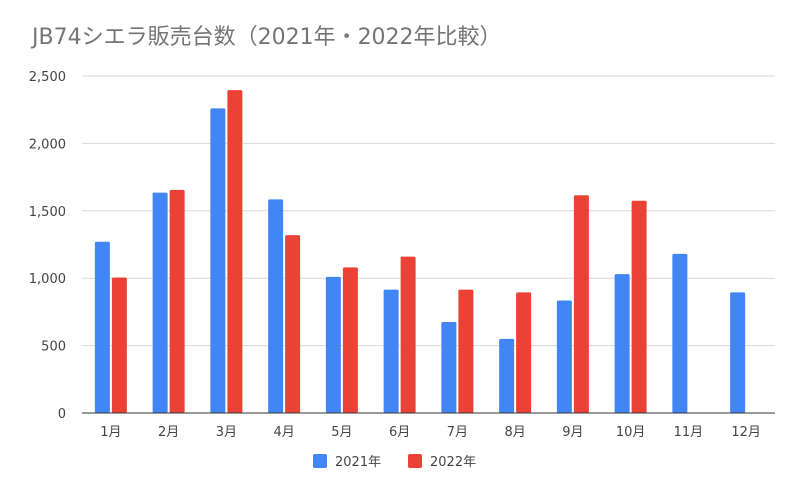 The image size is (800, 495). What do you see at coordinates (283, 432) in the screenshot?
I see `x-tick-label: 4月` at bounding box center [283, 432].